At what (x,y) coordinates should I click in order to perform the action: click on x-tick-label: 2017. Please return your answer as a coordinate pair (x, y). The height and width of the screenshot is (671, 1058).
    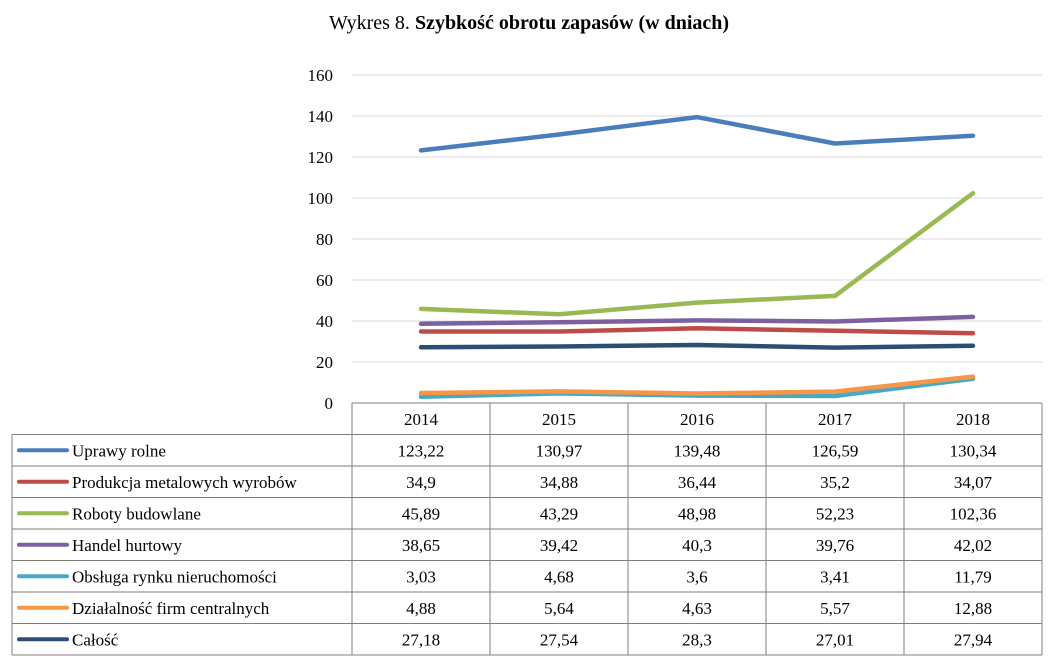
    Looking at the image, I should click on (835, 419).